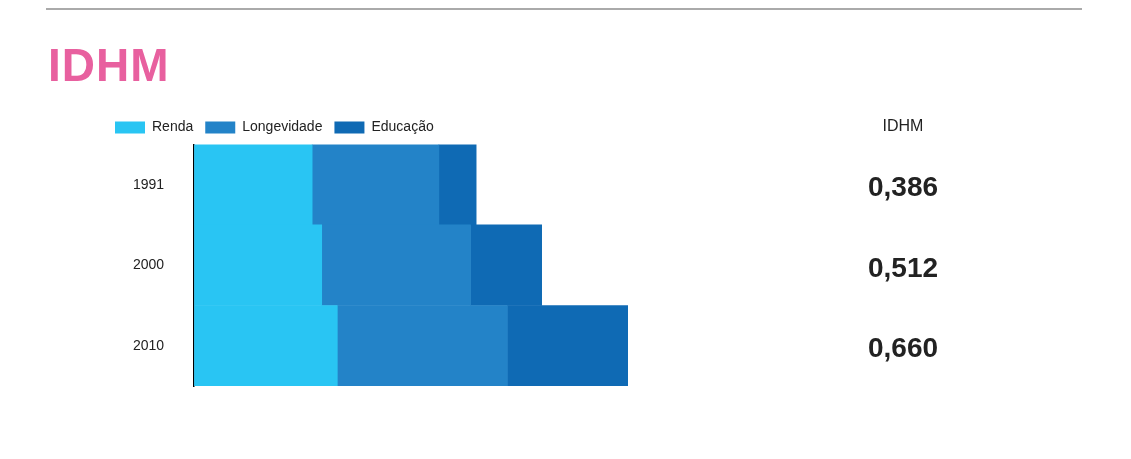 The width and height of the screenshot is (1131, 459). Describe the element at coordinates (903, 267) in the screenshot. I see `text: 0,512` at that location.